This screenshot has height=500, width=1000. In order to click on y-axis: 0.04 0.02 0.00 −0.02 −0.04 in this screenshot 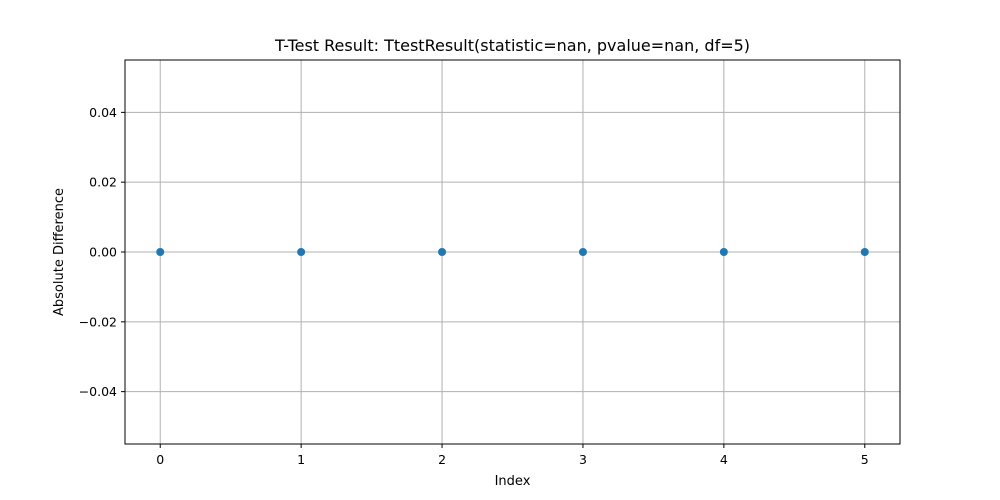, I will do `click(102, 252)`.